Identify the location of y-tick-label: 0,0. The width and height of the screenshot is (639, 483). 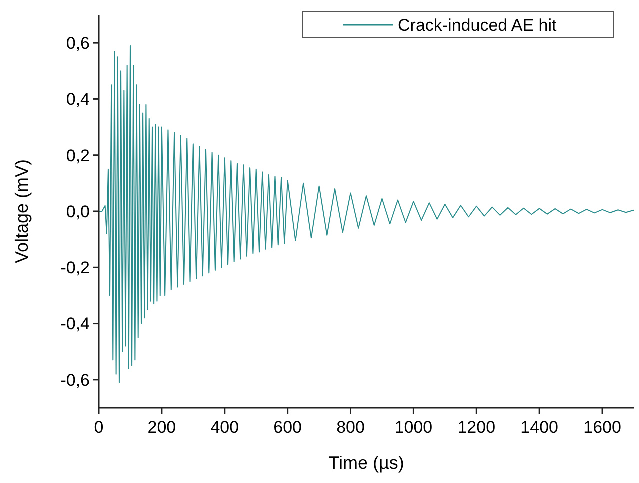
(78, 212).